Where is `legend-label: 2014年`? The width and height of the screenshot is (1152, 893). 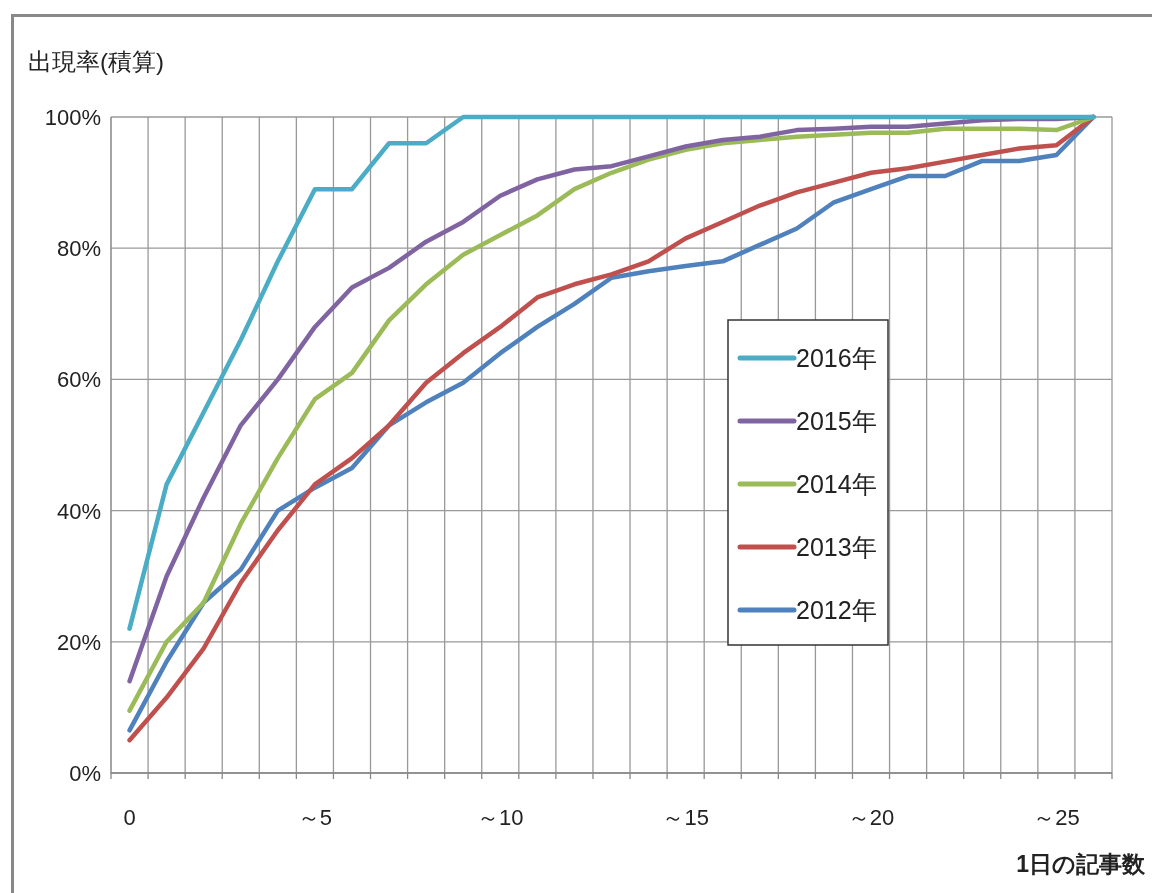 legend-label: 2014年 is located at coordinates (836, 484).